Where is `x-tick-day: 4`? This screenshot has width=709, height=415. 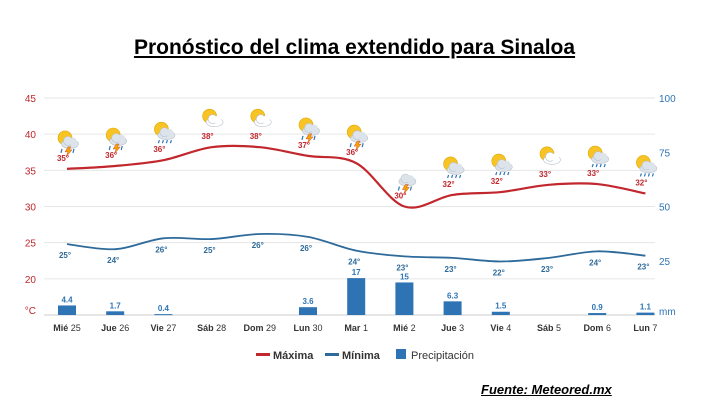
x-tick-day: 4 is located at coordinates (508, 328).